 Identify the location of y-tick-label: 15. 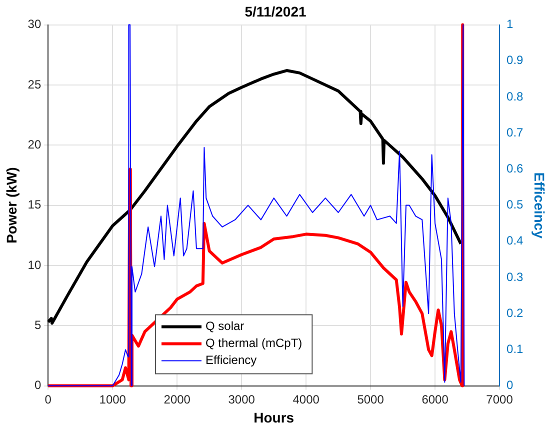
(35, 205).